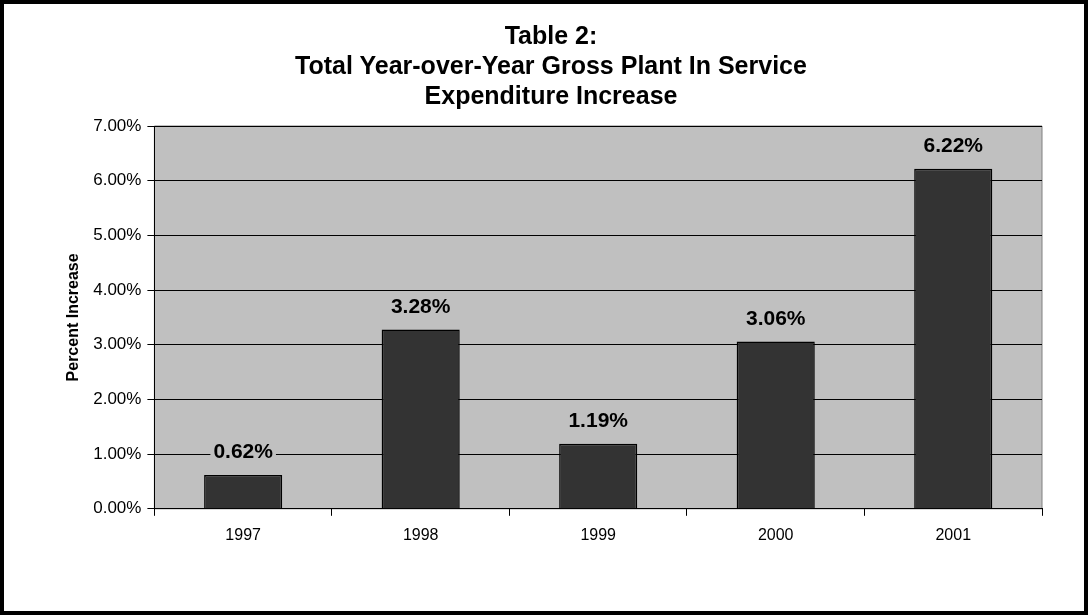 The height and width of the screenshot is (615, 1088). I want to click on data-label: 3.28%, so click(420, 305).